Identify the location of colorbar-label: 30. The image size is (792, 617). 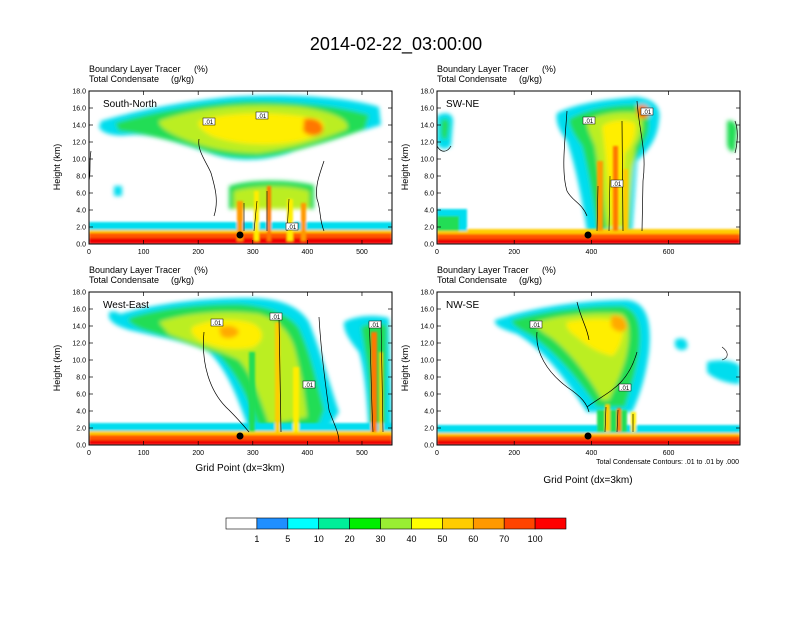
(381, 539).